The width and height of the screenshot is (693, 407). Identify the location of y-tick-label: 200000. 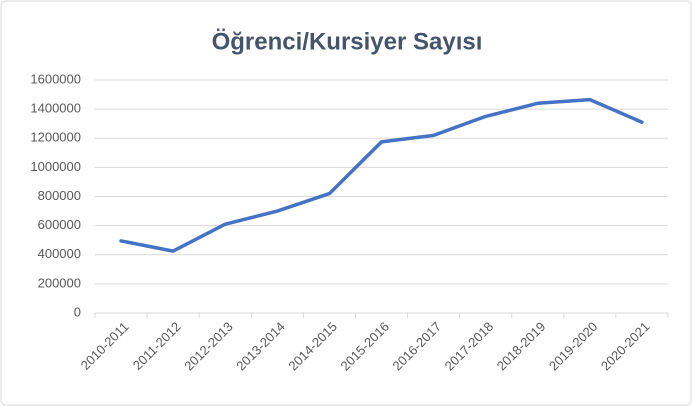
(59, 282).